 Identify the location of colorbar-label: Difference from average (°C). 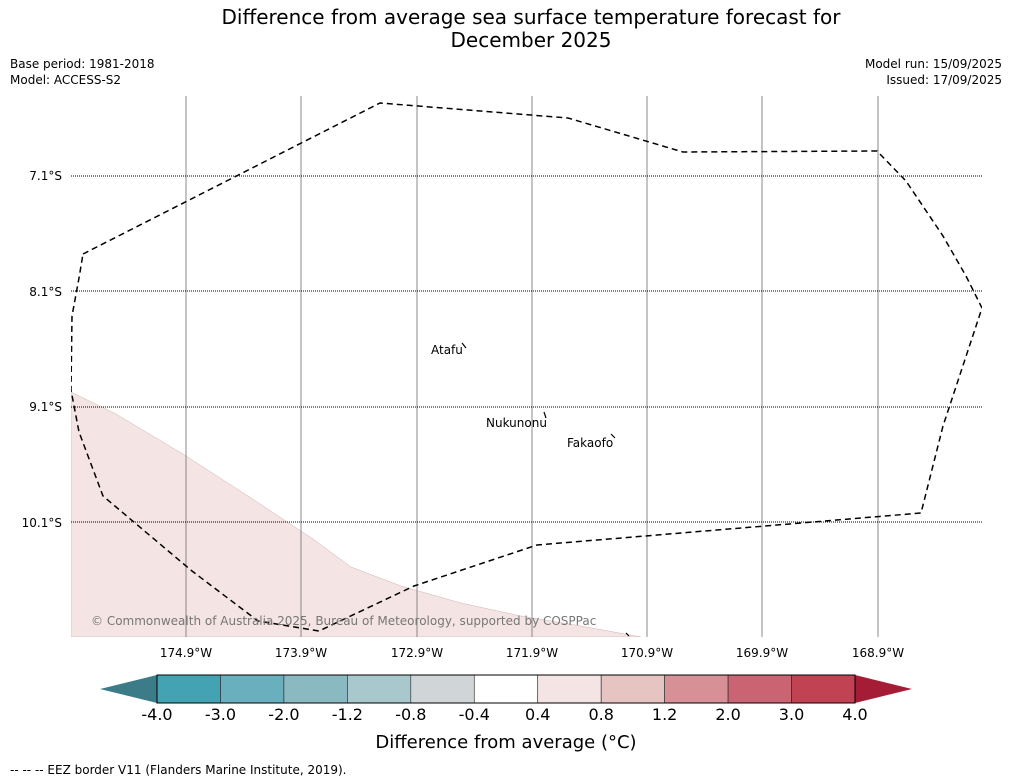
(506, 742).